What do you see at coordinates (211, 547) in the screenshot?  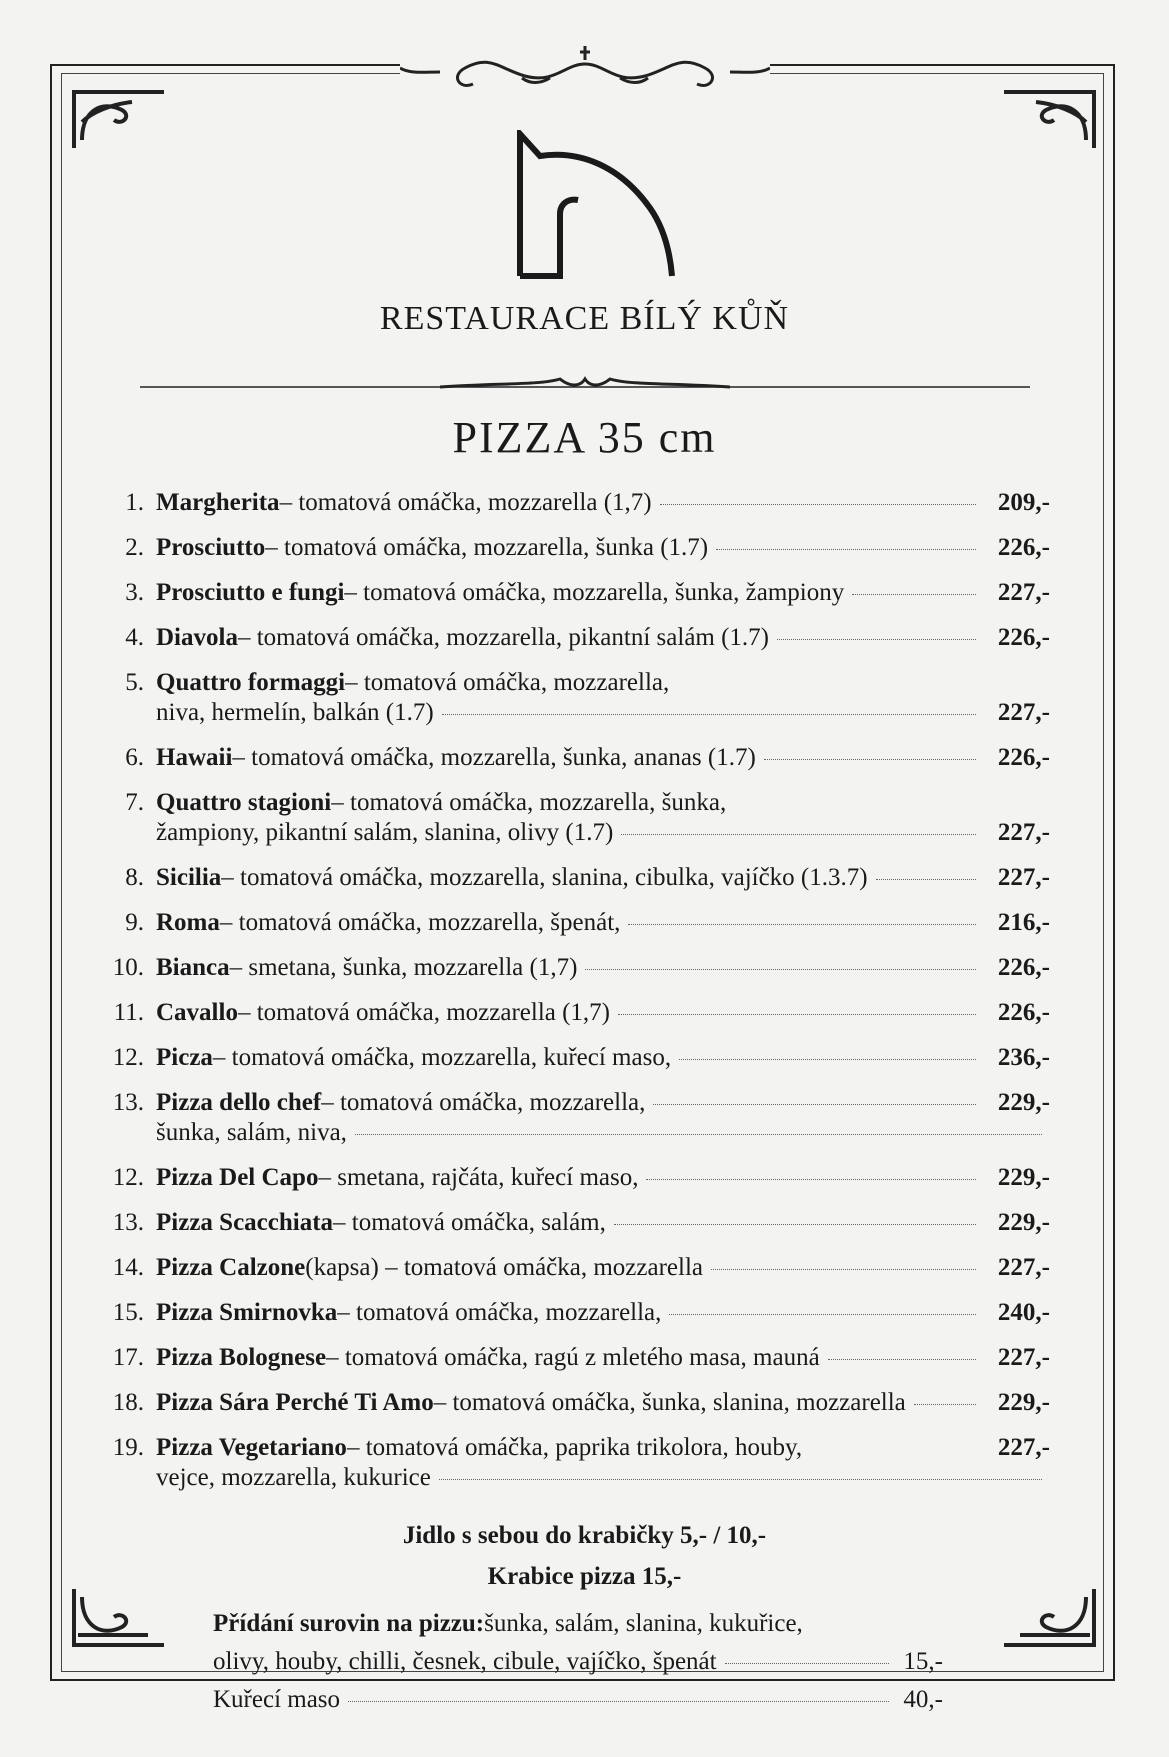 I see `item-name: Prosciutto` at bounding box center [211, 547].